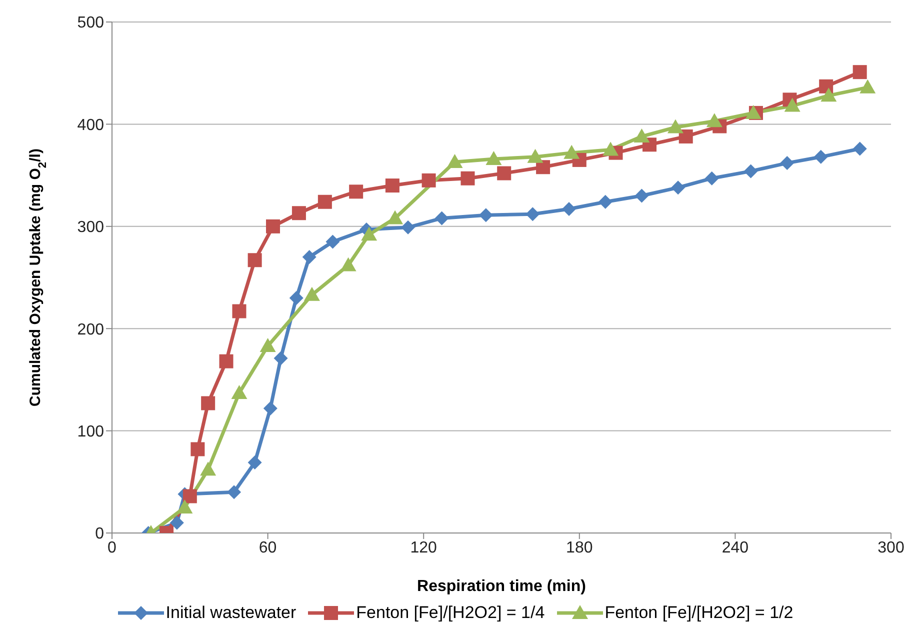 The image size is (921, 644). Describe the element at coordinates (90, 23) in the screenshot. I see `y-tick-label: 500` at that location.